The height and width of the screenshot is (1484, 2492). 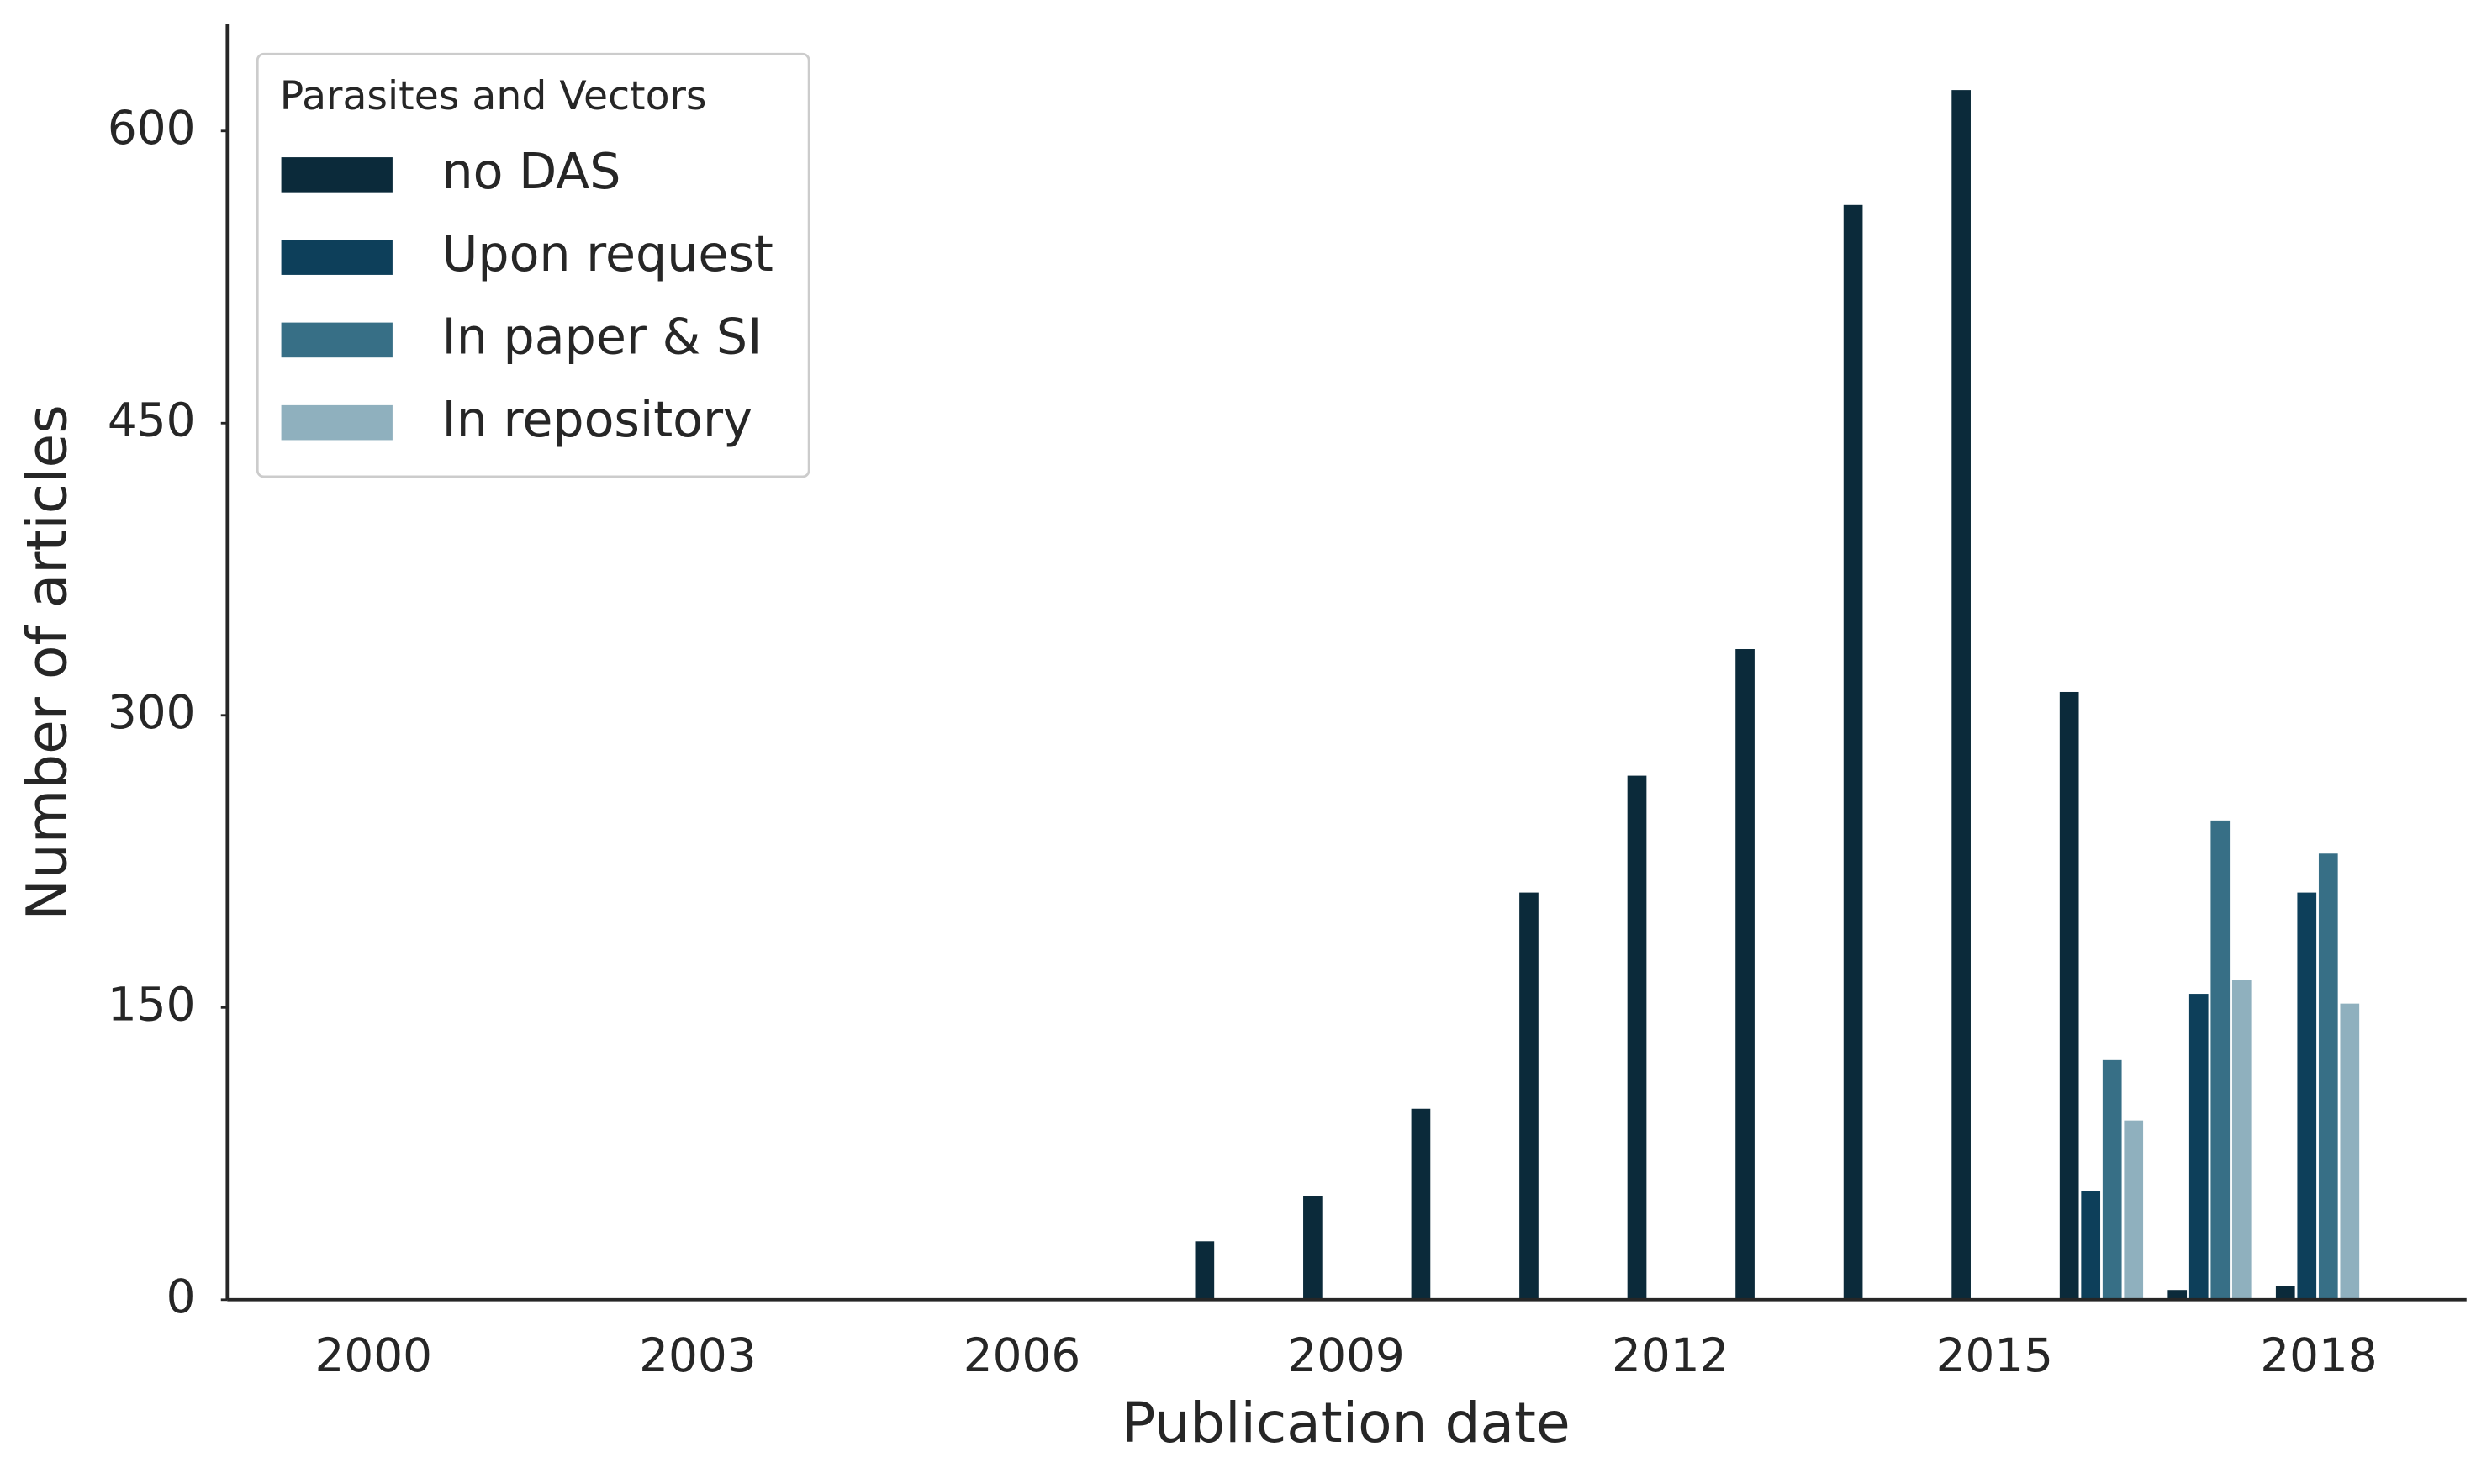 I want to click on y-tick-label: 600, so click(x=152, y=128).